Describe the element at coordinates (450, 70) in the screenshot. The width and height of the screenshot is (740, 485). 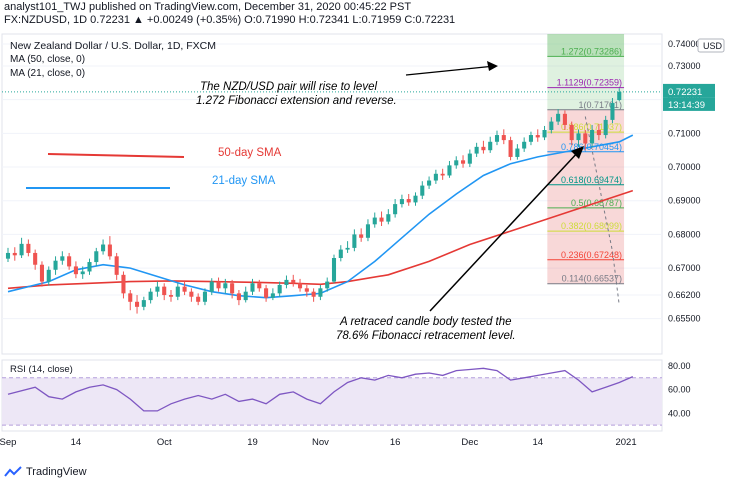
I see `target-arrow` at that location.